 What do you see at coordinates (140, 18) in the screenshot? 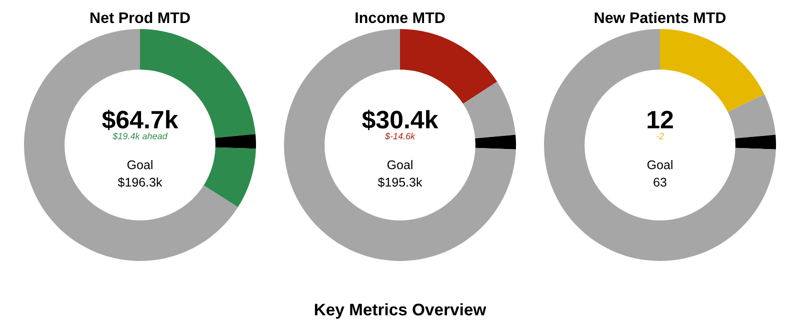
I see `chart-title: Net Prod MTD` at bounding box center [140, 18].